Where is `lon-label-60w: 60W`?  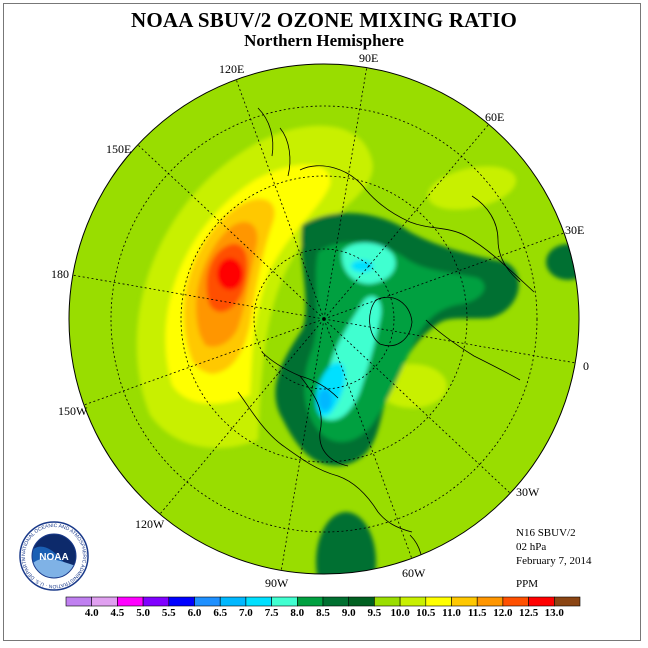 lon-label-60w: 60W is located at coordinates (414, 573).